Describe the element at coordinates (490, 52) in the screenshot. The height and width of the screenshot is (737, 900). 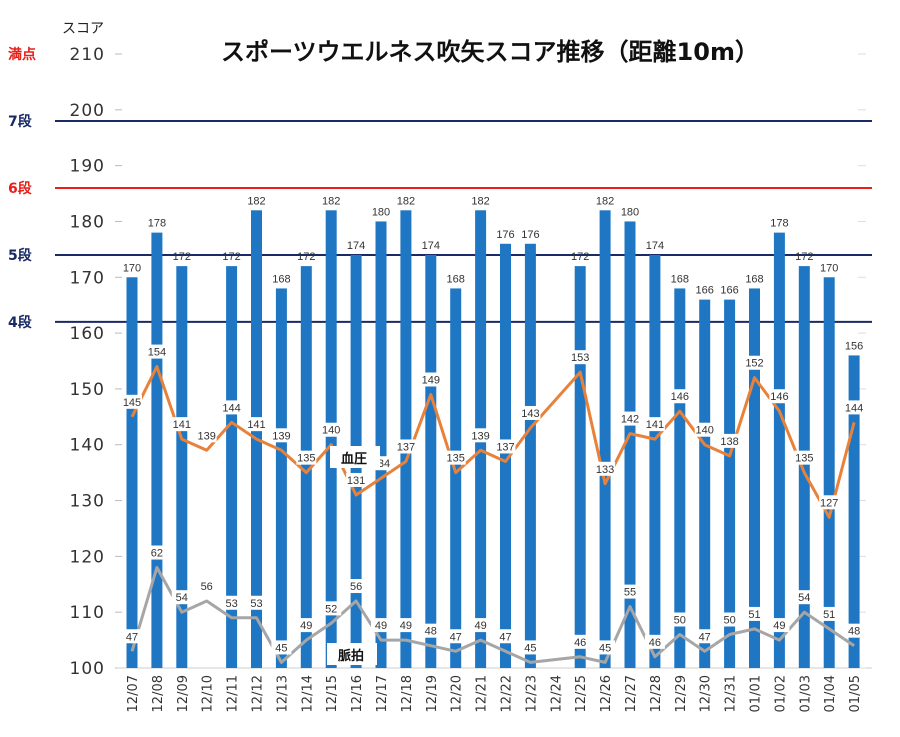
I see `chart-title: スポーツウエルネス吹矢スコア推移（距離10m）` at that location.